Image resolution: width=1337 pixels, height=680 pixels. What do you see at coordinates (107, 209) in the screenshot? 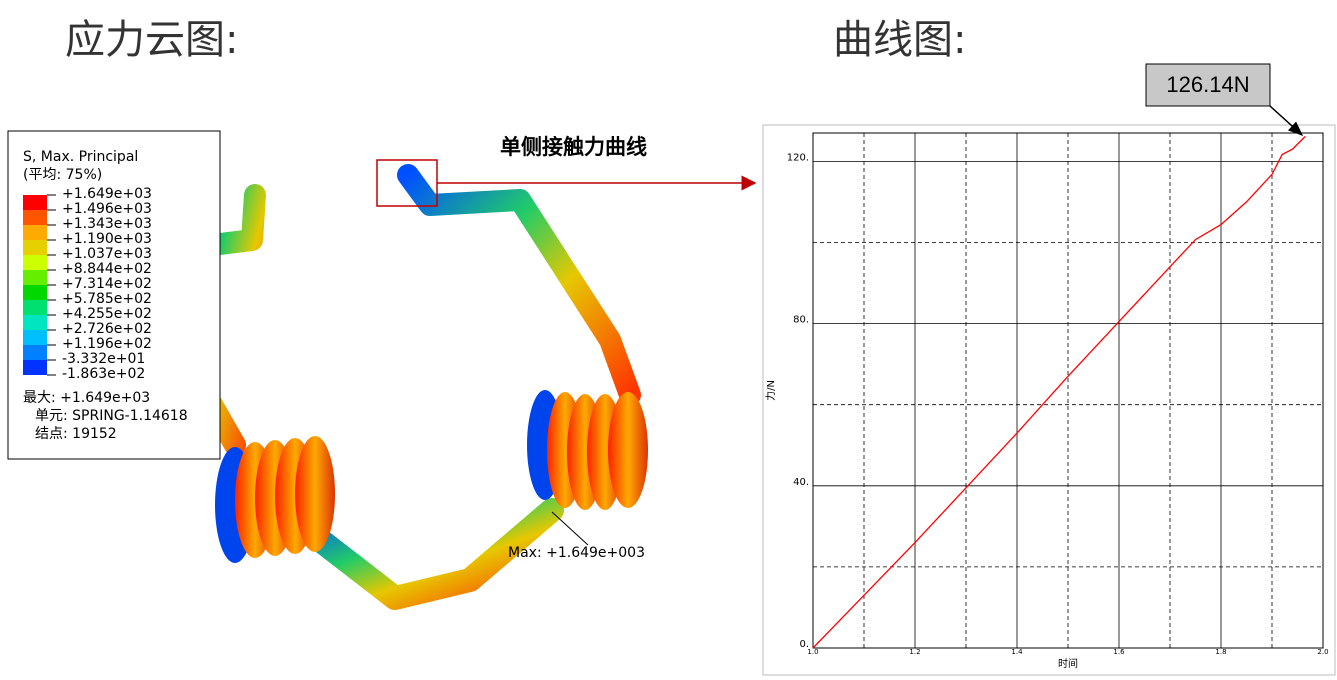
I see `legend-label: +1.496e+03` at bounding box center [107, 209].